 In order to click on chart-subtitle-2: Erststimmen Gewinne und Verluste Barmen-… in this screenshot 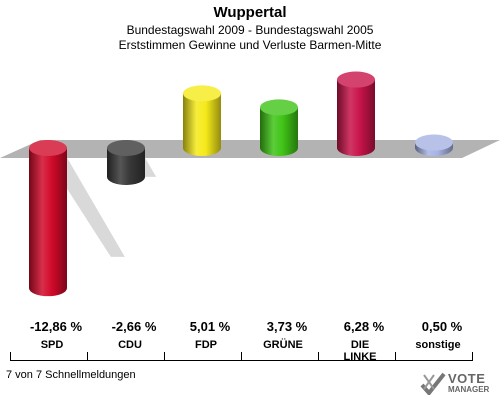, I will do `click(250, 45)`.